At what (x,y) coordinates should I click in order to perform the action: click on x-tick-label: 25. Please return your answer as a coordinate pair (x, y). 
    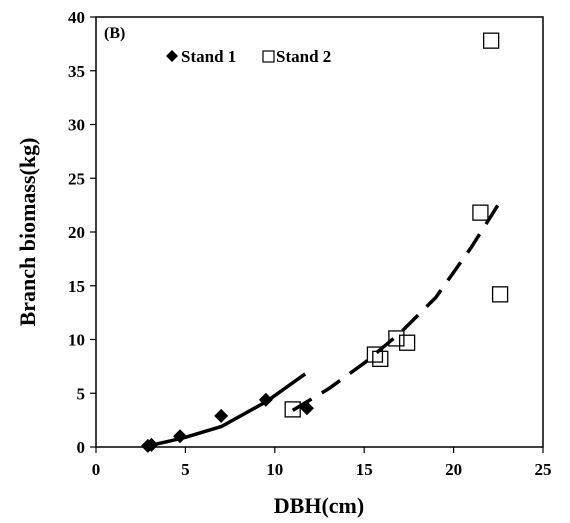
    Looking at the image, I should click on (543, 469).